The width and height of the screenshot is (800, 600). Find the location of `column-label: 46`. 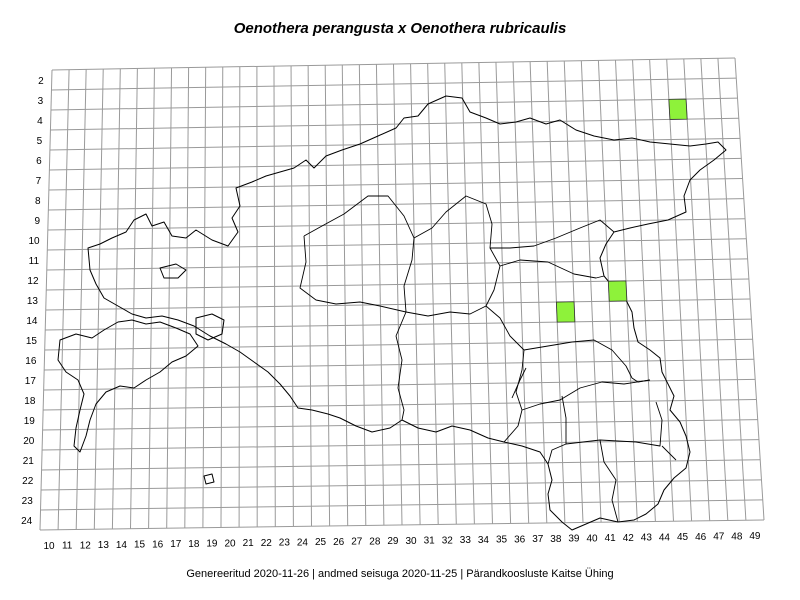

column-label: 46 is located at coordinates (701, 537).